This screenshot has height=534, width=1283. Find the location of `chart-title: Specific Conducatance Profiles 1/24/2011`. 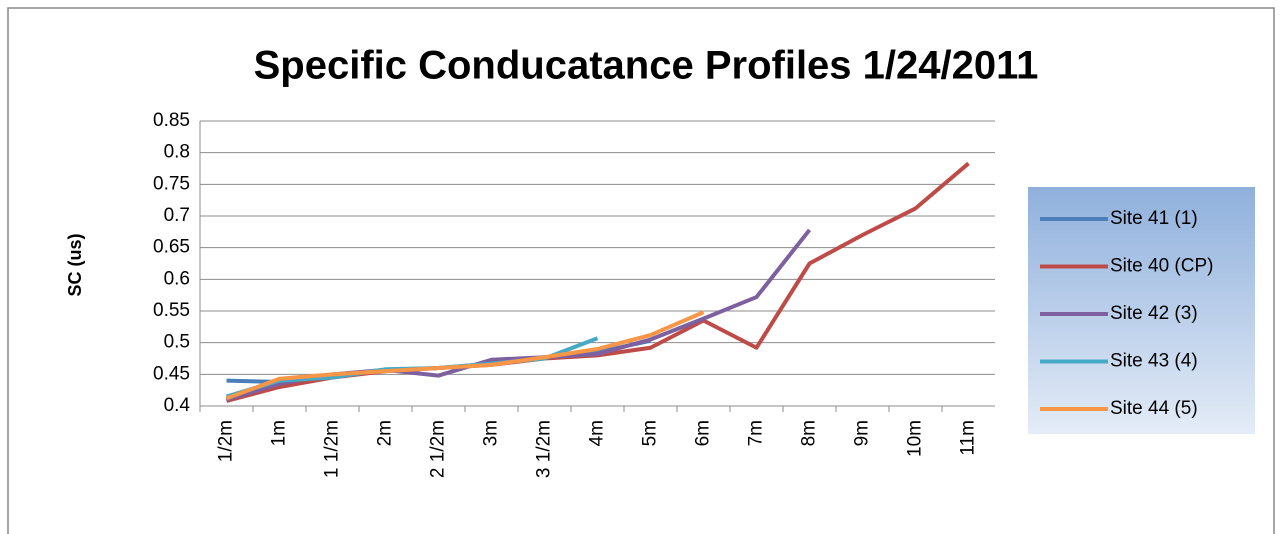

chart-title: Specific Conducatance Profiles 1/24/2011 is located at coordinates (646, 66).